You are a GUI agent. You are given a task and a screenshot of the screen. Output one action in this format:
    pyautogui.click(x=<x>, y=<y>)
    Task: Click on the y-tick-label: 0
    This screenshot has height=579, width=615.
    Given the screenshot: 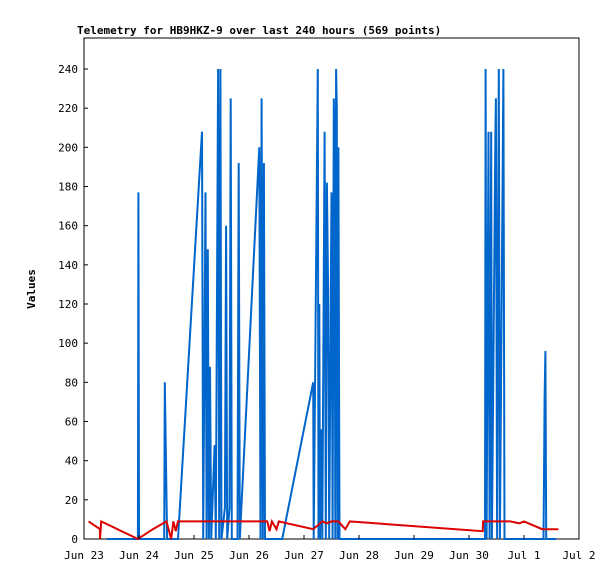 What is the action you would take?
    pyautogui.click(x=74, y=539)
    